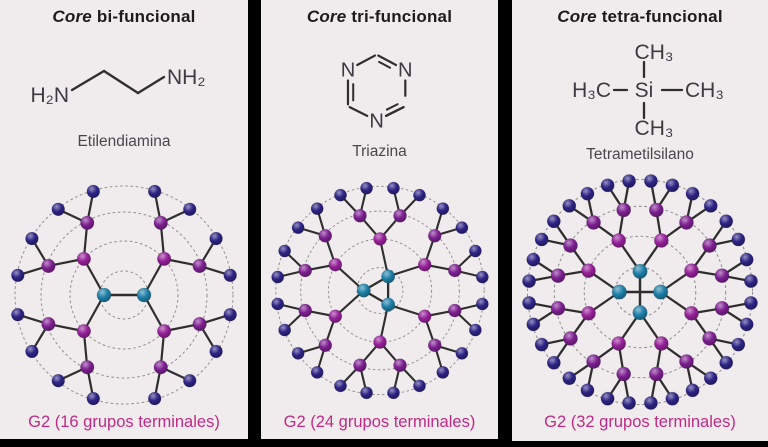 The height and width of the screenshot is (447, 768). What do you see at coordinates (124, 141) in the screenshot?
I see `molecule-name: Etilendiamina` at bounding box center [124, 141].